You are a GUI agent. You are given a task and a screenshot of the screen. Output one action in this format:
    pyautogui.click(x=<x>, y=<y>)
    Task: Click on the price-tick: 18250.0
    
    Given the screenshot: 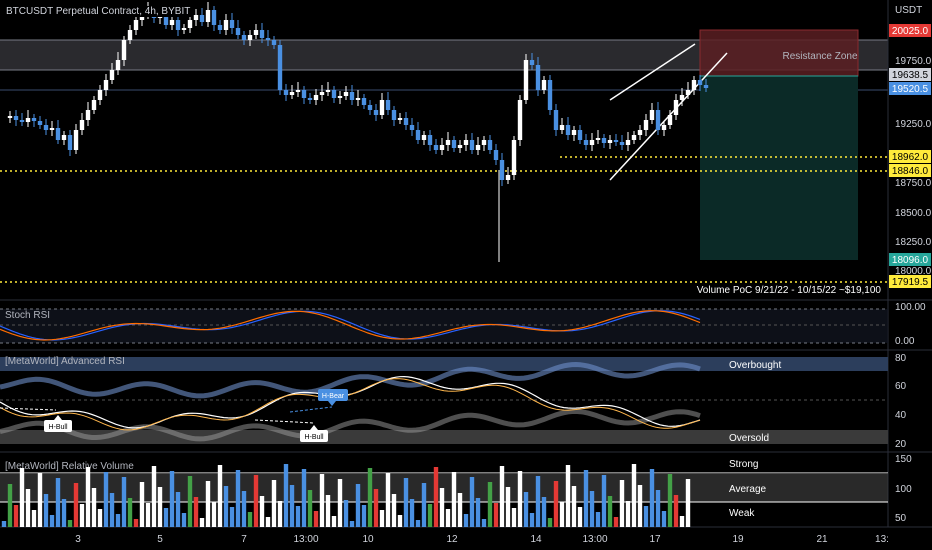 What is the action you would take?
    pyautogui.click(x=913, y=242)
    